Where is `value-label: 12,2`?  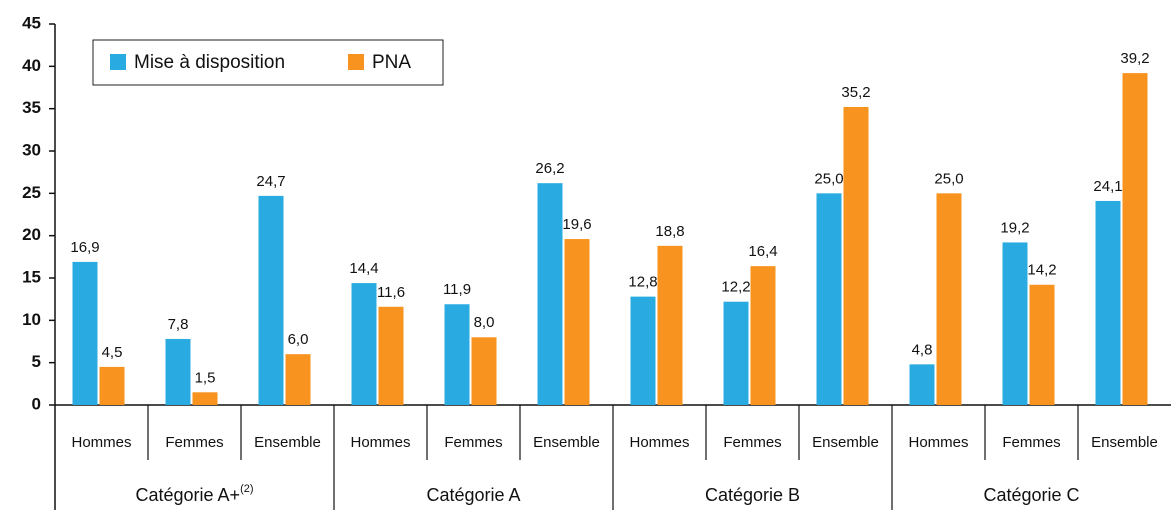 value-label: 12,2 is located at coordinates (735, 287).